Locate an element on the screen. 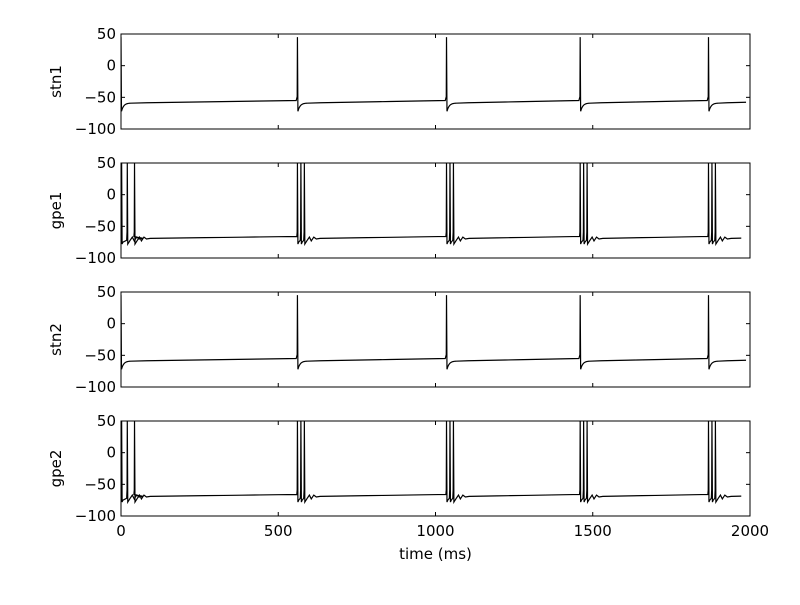 This screenshot has width=800, height=605. y-axis-label-stn2: stn2 is located at coordinates (56, 339).